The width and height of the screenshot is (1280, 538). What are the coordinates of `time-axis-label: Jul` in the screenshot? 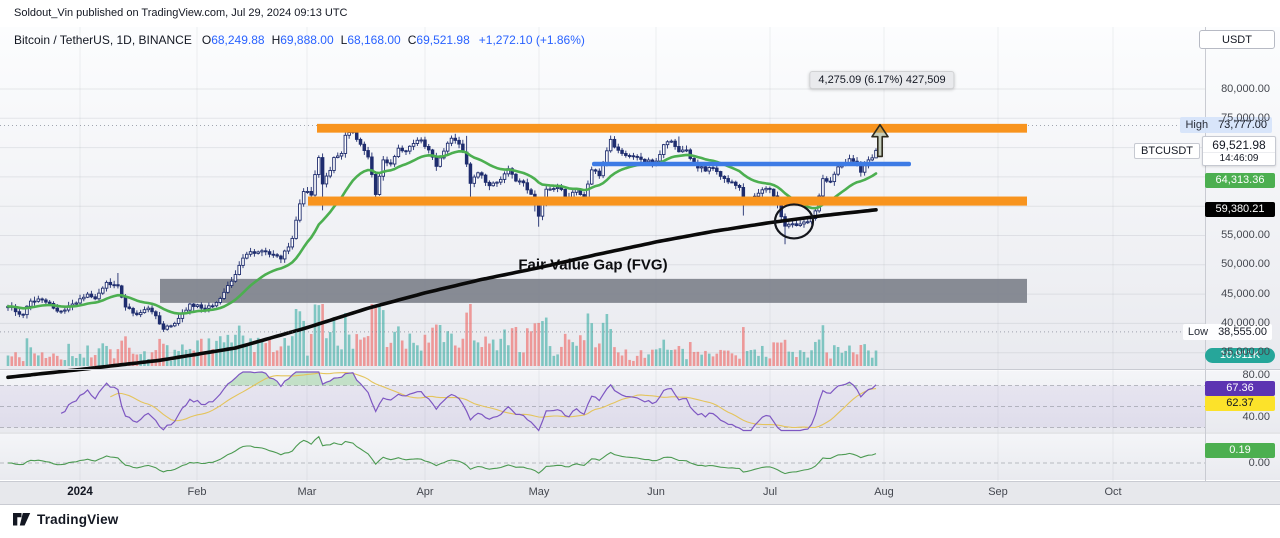 It's located at (770, 492).